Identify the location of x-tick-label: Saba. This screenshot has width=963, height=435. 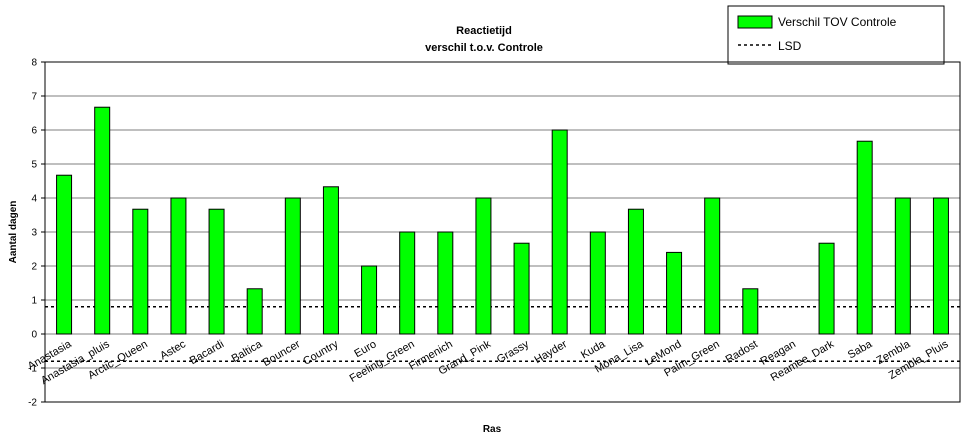
(860, 350).